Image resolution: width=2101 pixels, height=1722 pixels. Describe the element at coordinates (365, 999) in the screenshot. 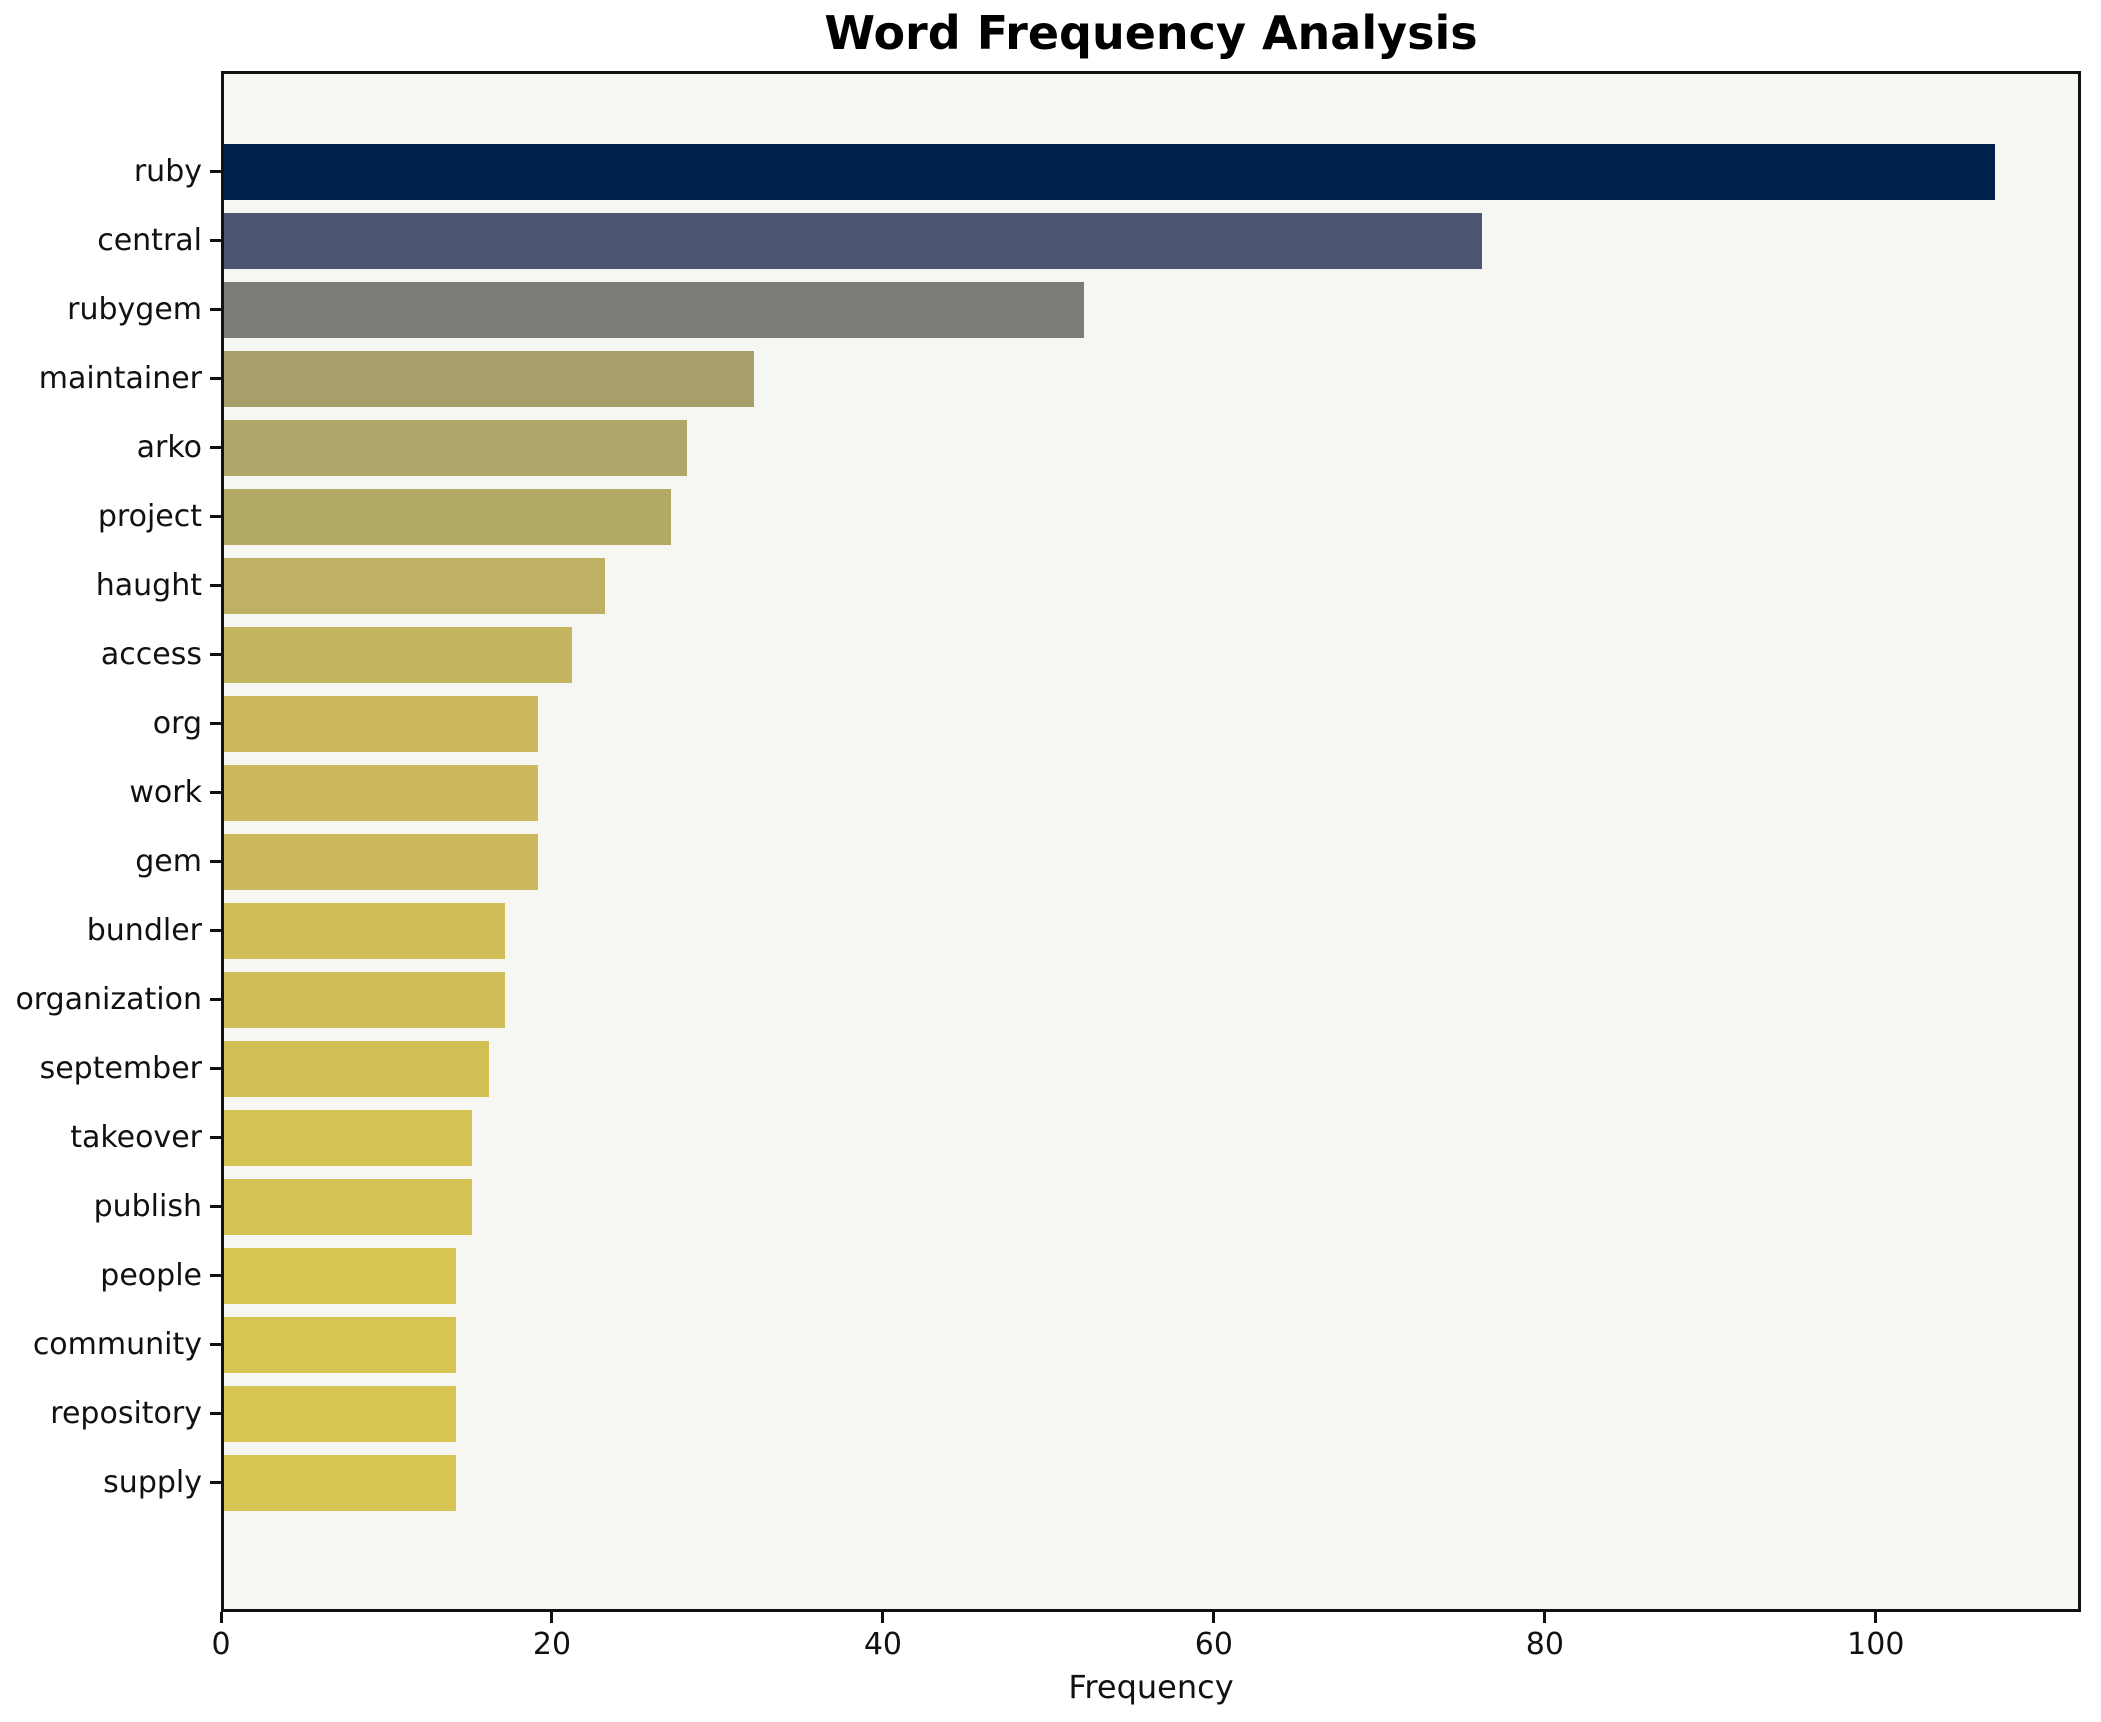

I see `bar-organization` at that location.